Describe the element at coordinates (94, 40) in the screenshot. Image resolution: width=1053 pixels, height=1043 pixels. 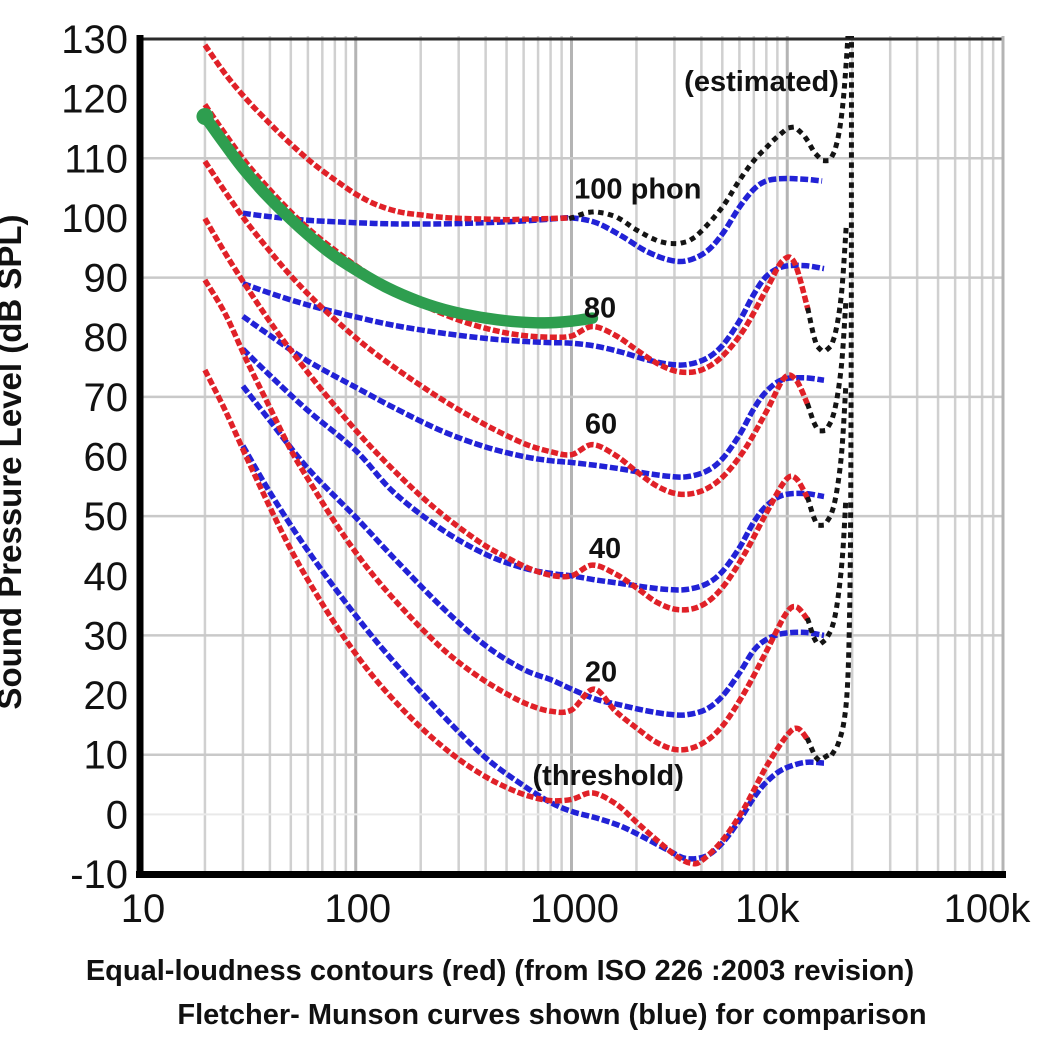
I see `y-tick-130: 130` at that location.